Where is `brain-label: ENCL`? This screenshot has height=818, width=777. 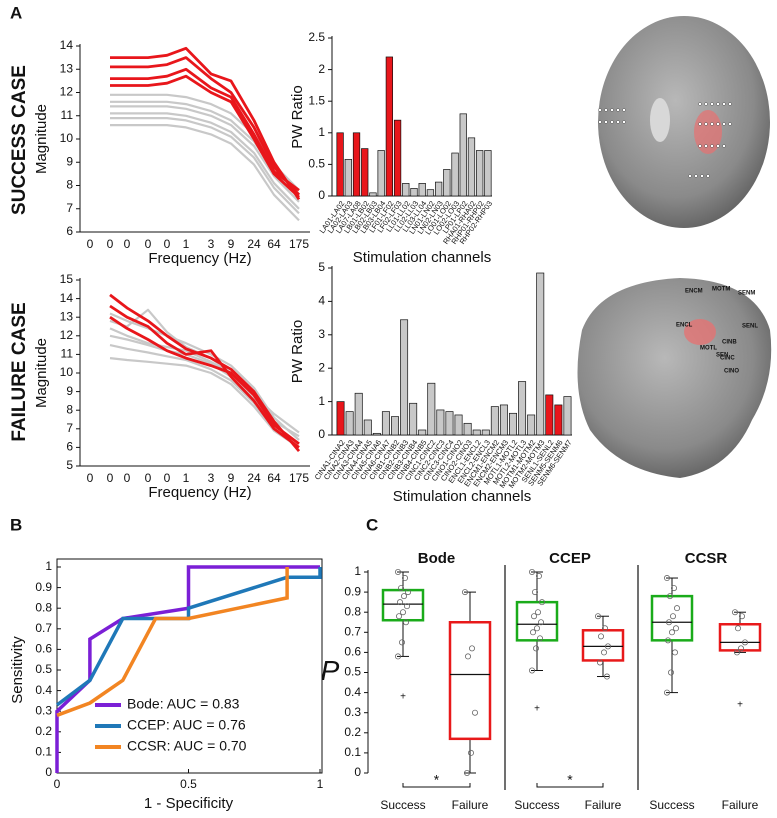 brain-label: ENCL is located at coordinates (684, 326).